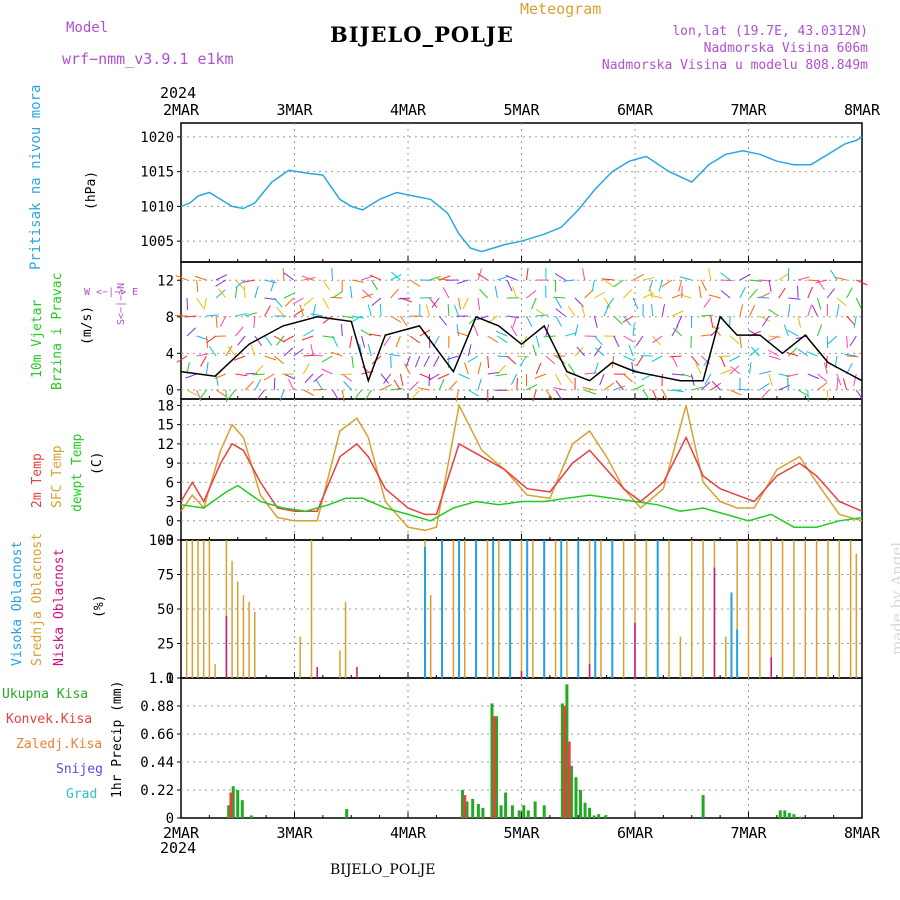  I want to click on ytick-label: 1010, so click(157, 207).